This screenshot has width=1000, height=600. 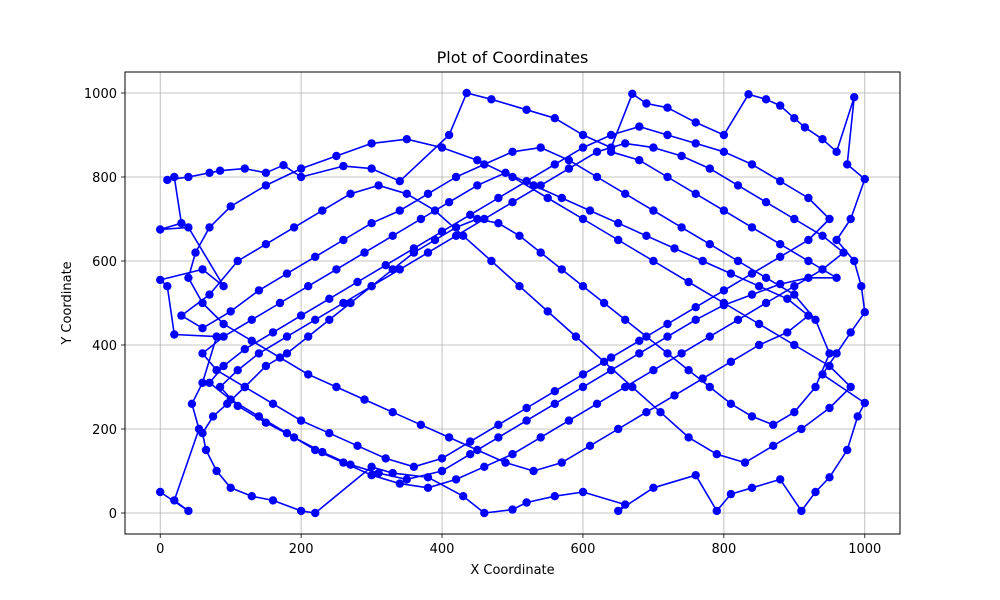 What do you see at coordinates (583, 549) in the screenshot?
I see `x-tick-label: 600` at bounding box center [583, 549].